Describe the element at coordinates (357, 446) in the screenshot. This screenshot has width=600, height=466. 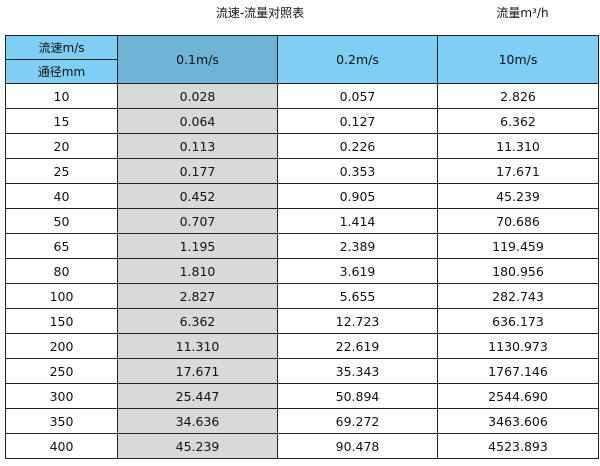
I see `flow-cell: 90.478` at that location.